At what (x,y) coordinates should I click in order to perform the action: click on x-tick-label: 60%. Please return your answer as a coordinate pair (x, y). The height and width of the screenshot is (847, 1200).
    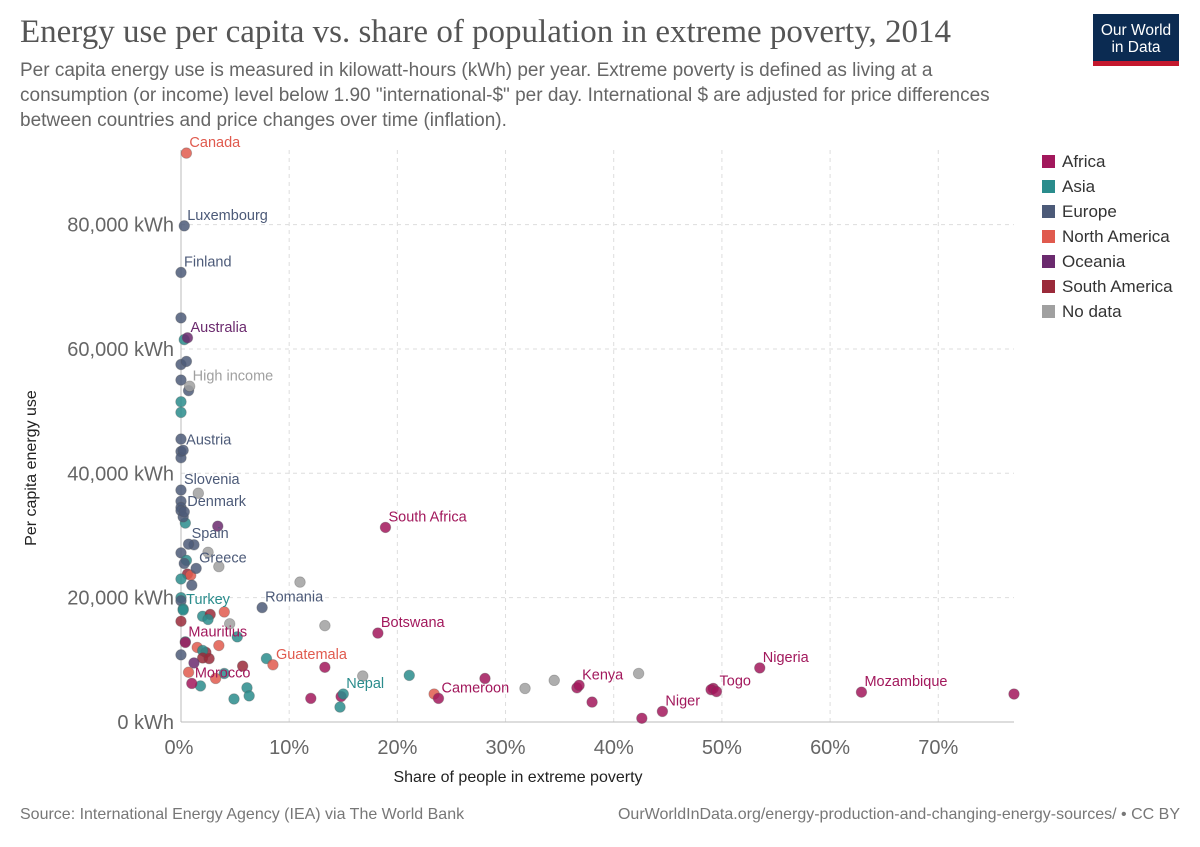
    Looking at the image, I should click on (830, 748).